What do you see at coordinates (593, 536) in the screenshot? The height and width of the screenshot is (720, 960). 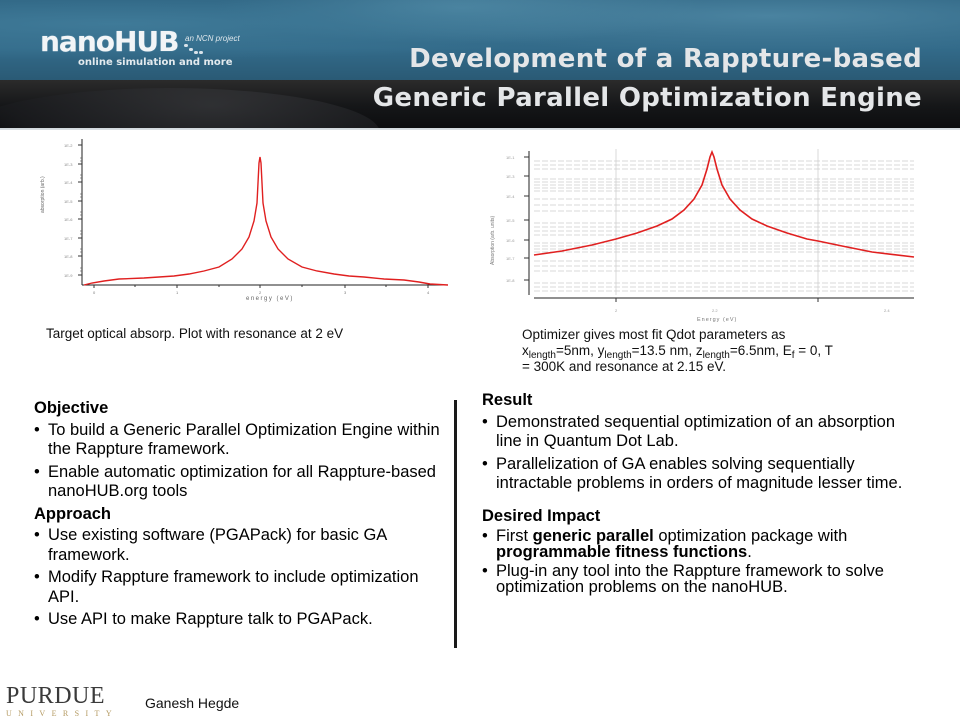 I see `impact-emphasis: generic parallel` at bounding box center [593, 536].